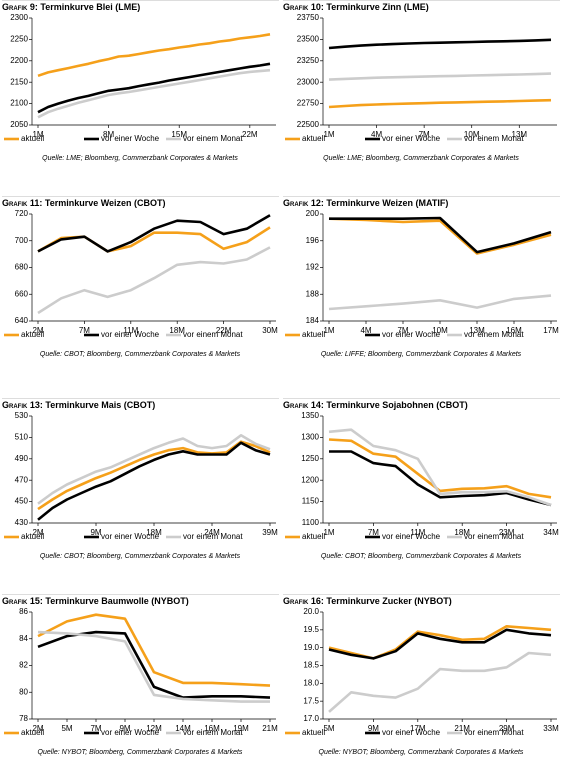  What do you see at coordinates (22, 405) in the screenshot?
I see `title-label: Grafik 13:` at bounding box center [22, 405].